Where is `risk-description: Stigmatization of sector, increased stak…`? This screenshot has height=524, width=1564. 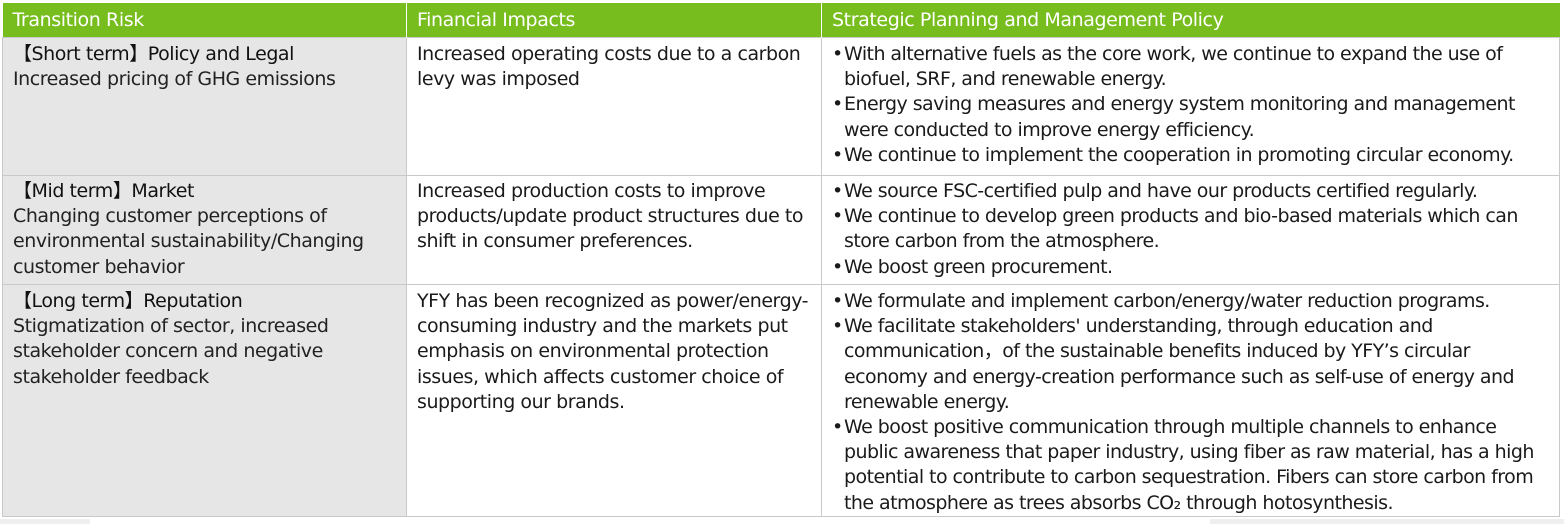 risk-description: Stigmatization of sector, increased stak… is located at coordinates (171, 351).